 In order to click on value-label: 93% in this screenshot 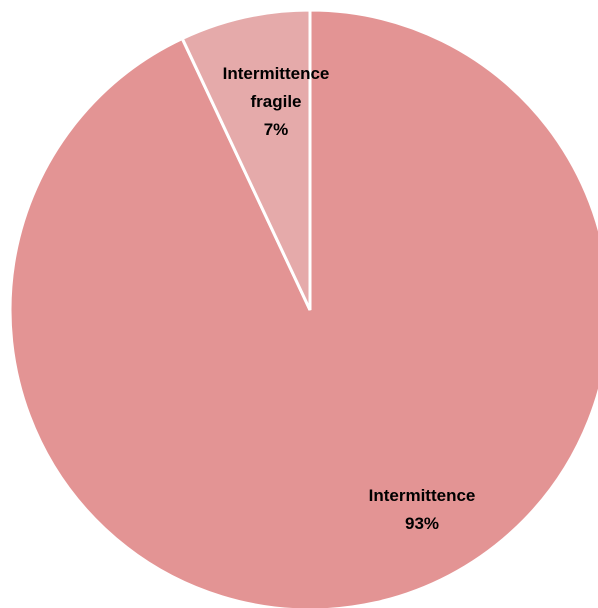, I will do `click(422, 523)`.